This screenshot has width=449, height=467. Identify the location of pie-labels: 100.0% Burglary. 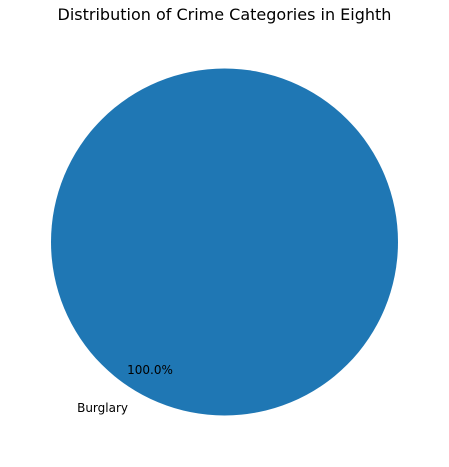
(125, 389).